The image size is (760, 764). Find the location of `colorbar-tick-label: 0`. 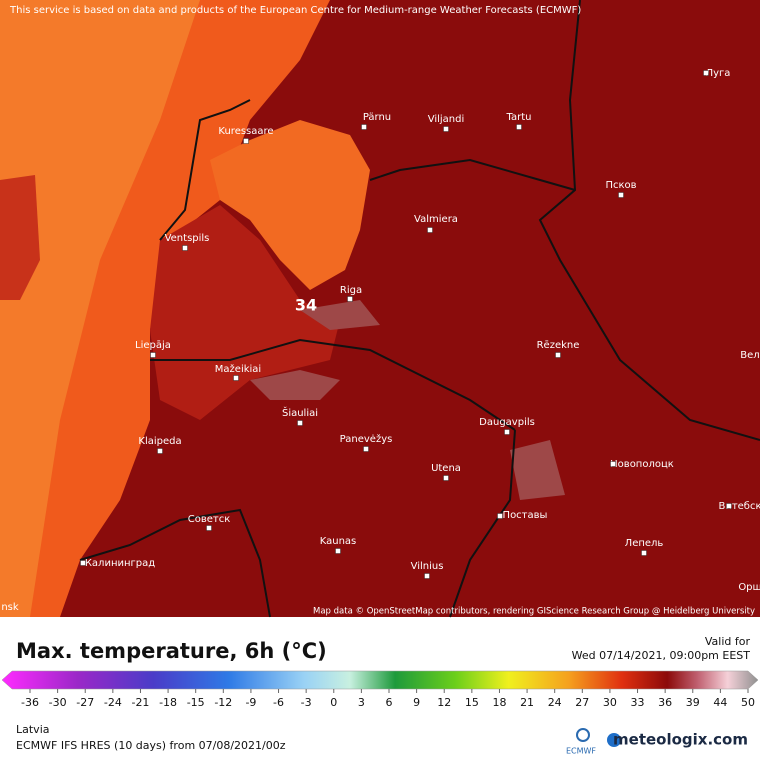

colorbar-tick-label: 0 is located at coordinates (333, 702).